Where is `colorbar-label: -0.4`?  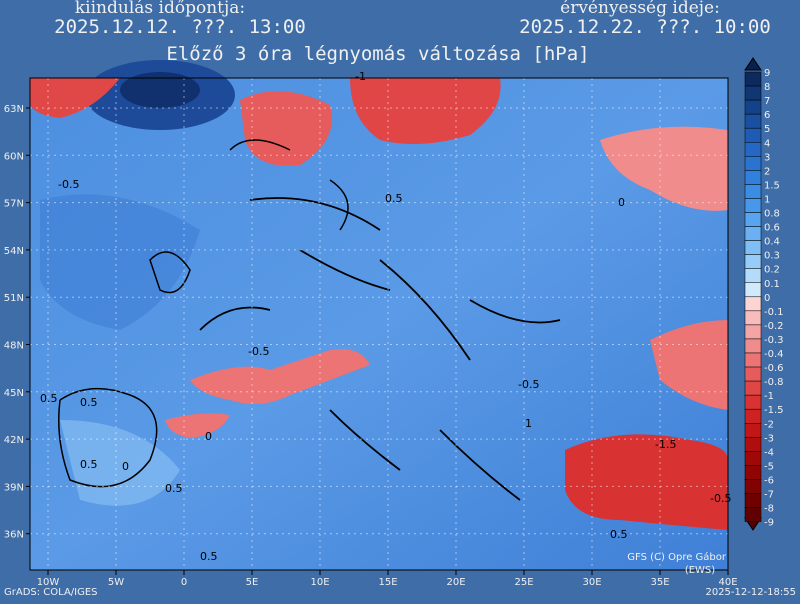
colorbar-label: -0.4 is located at coordinates (774, 354).